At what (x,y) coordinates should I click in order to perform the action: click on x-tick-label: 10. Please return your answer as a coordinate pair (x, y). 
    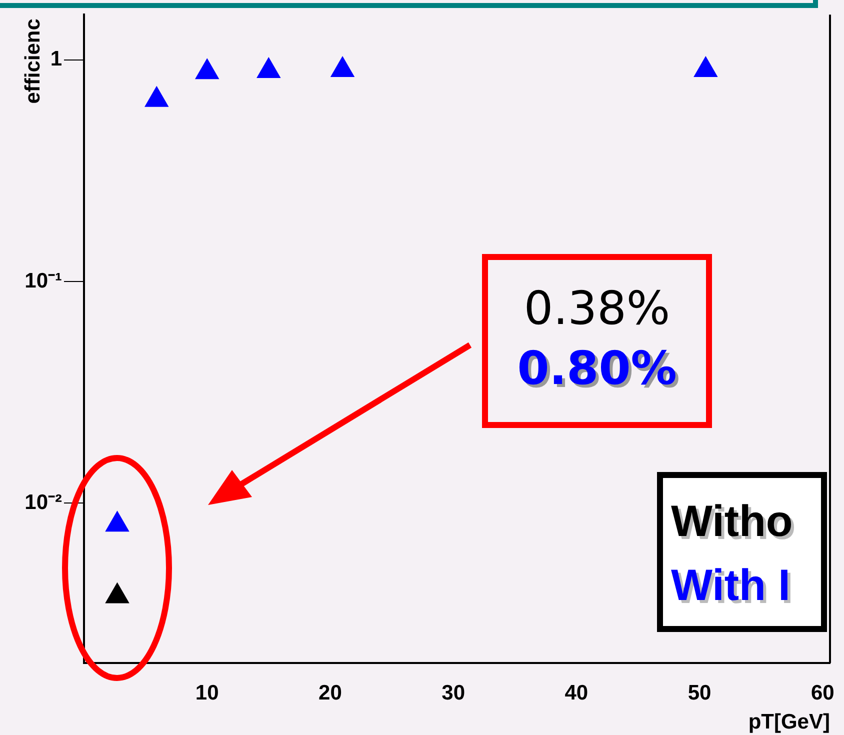
    Looking at the image, I should click on (207, 692).